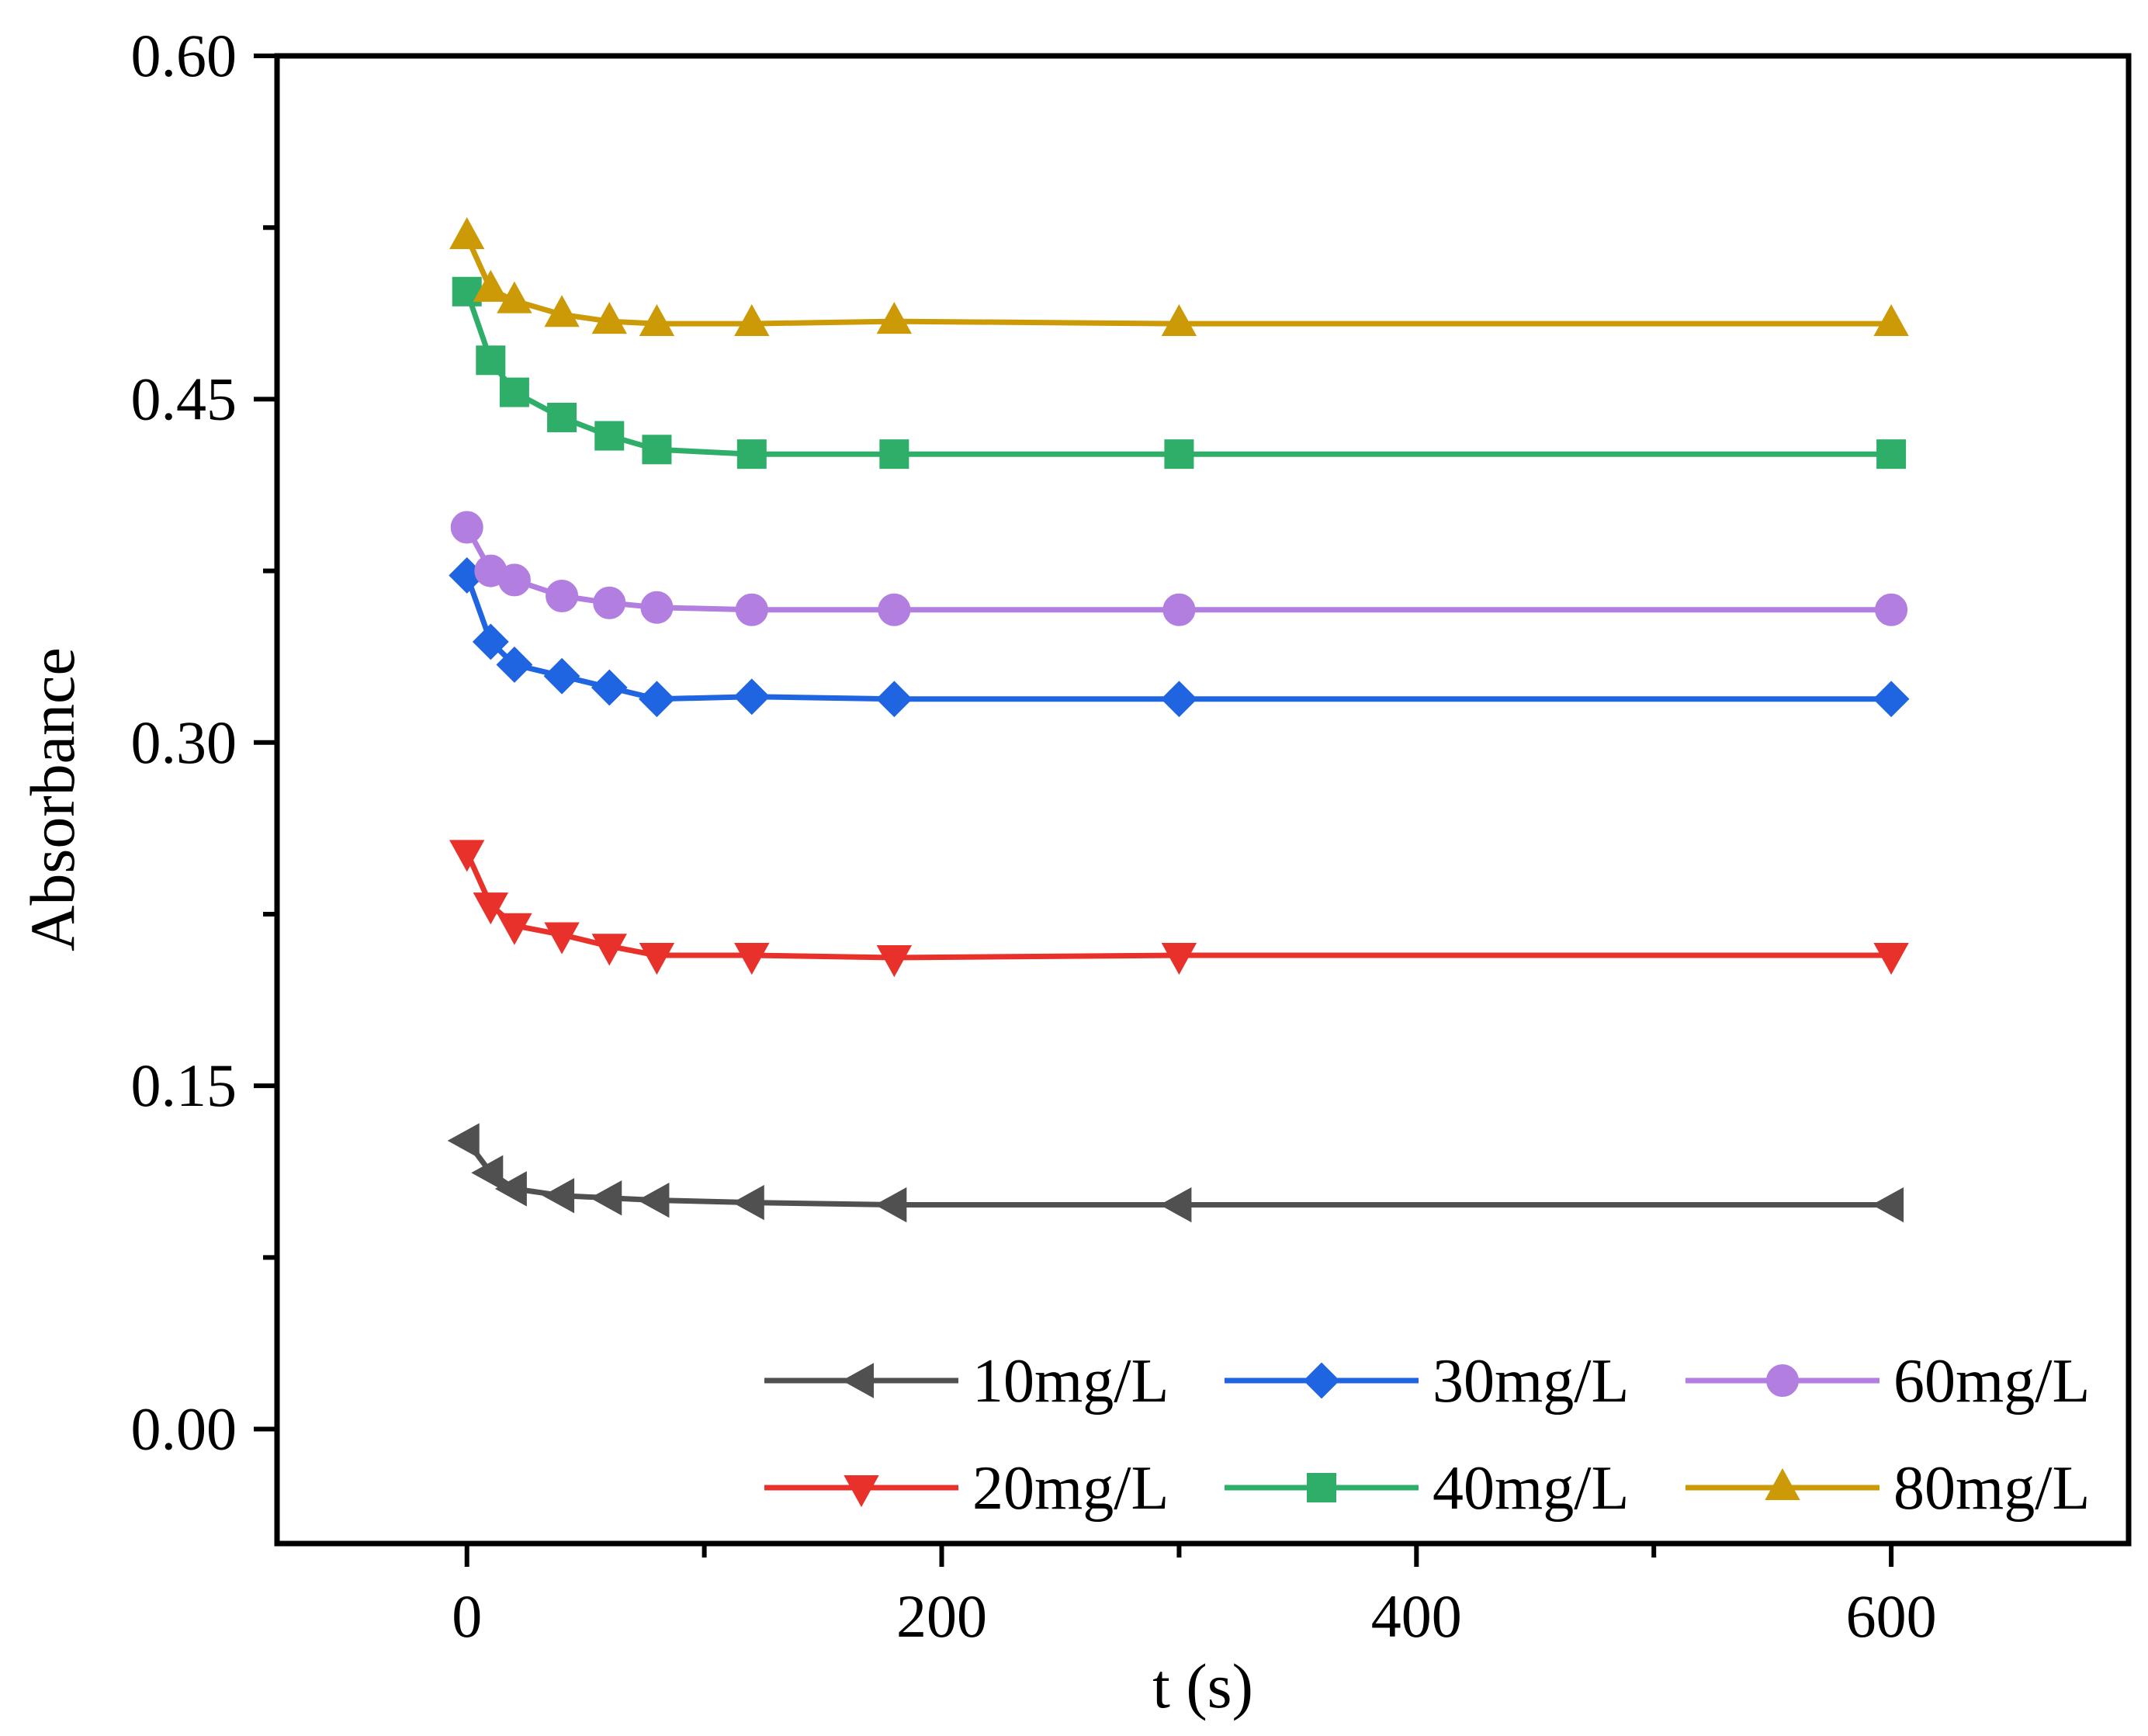  Describe the element at coordinates (1991, 1488) in the screenshot. I see `legend-label: 80mg/L` at that location.